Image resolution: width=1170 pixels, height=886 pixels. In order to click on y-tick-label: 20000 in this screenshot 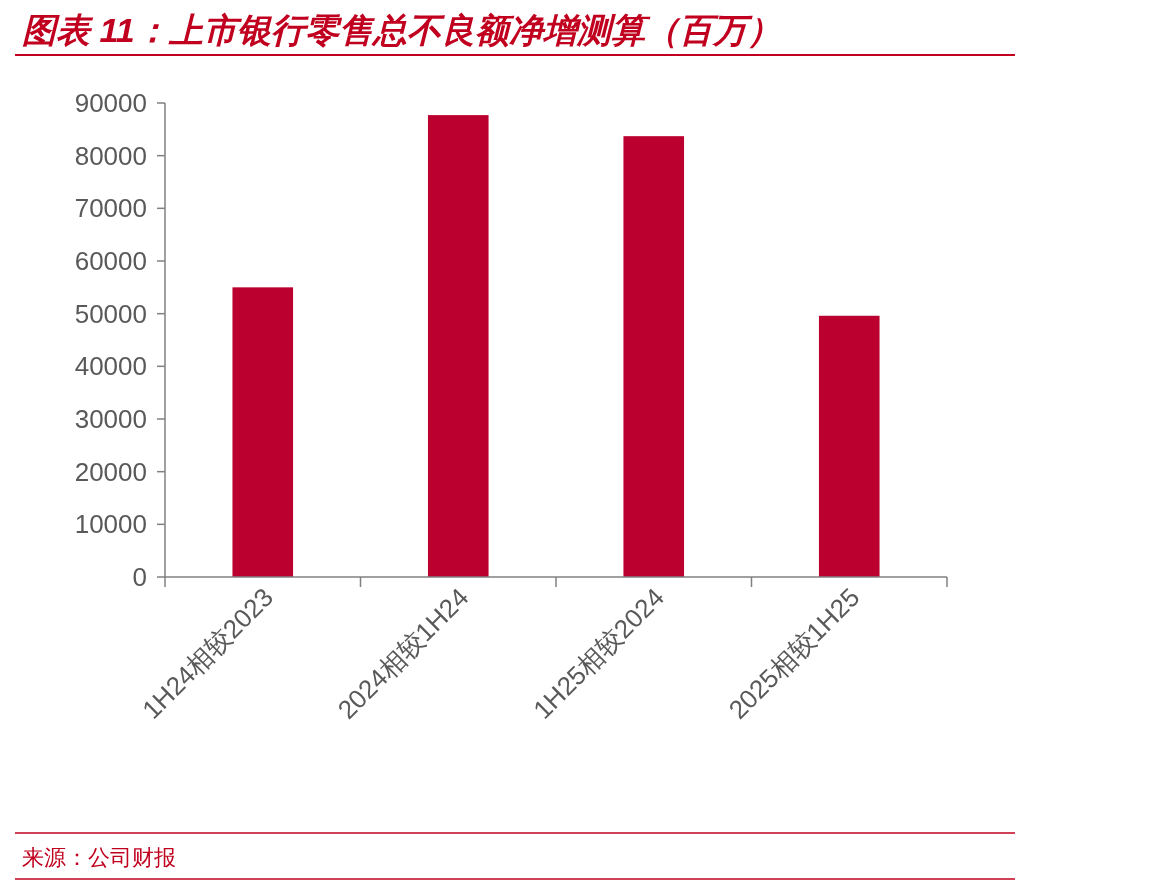, I will do `click(110, 471)`.